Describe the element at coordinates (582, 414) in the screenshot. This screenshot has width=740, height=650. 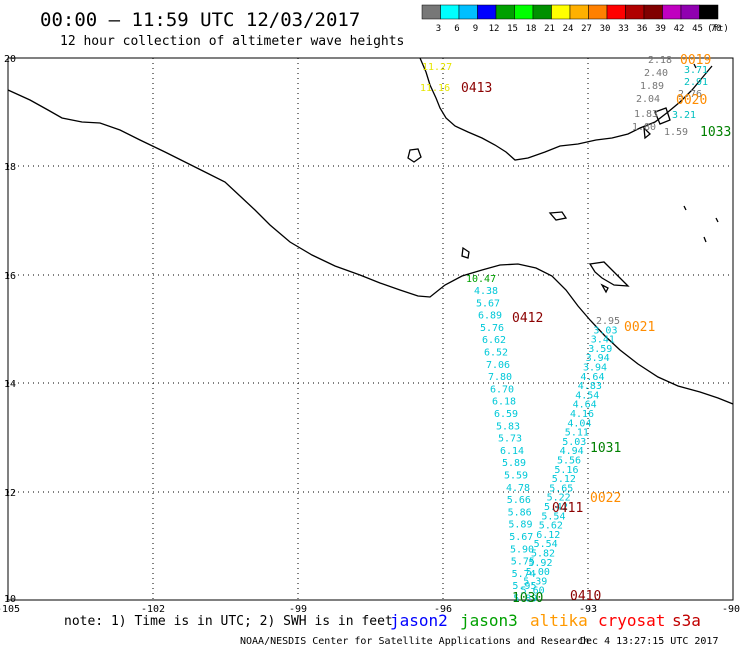
I see `wave-height-value: 4.16` at that location.